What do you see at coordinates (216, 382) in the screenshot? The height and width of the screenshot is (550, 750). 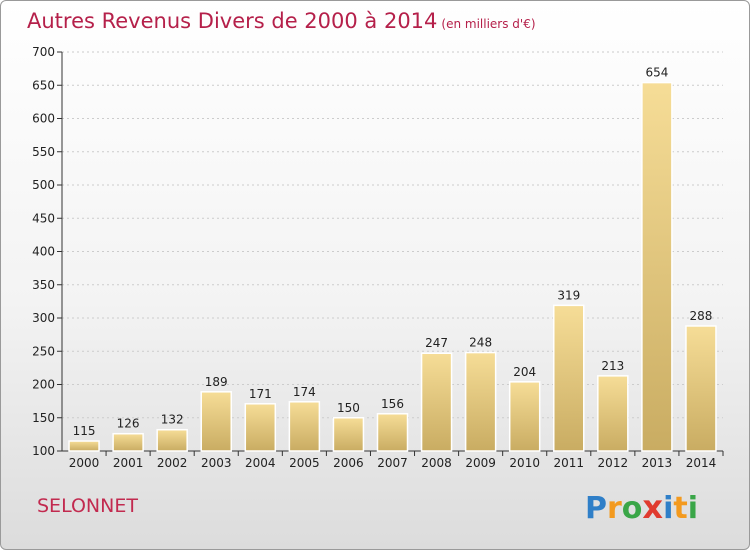 I see `data-label-2003: 189` at bounding box center [216, 382].